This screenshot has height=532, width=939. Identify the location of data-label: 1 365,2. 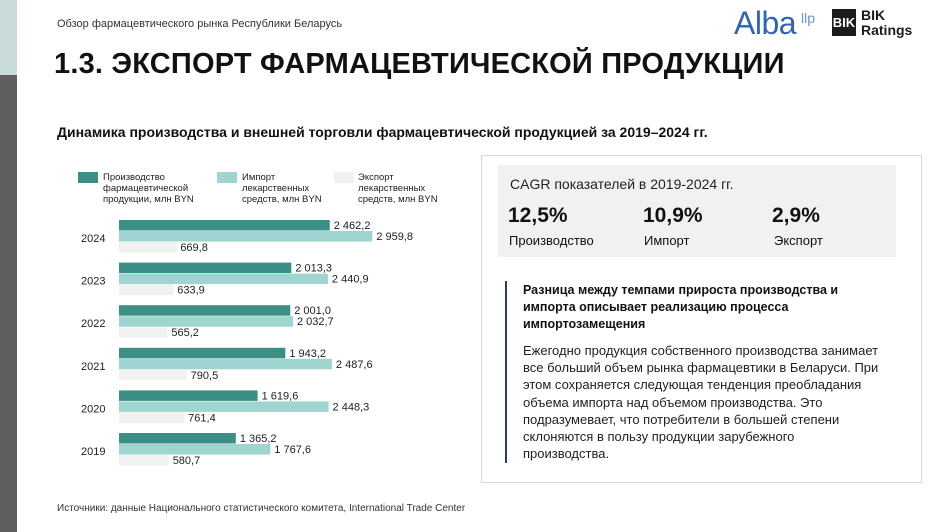
(258, 439).